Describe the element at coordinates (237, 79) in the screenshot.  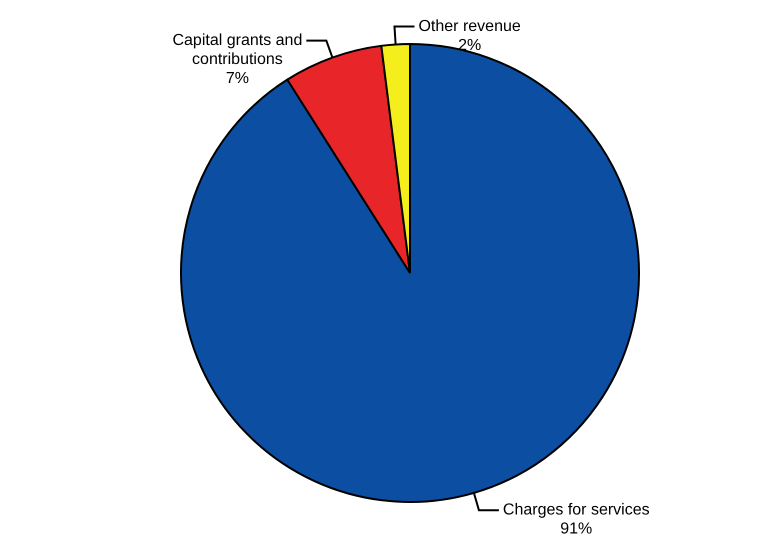
I see `data-label: 7%` at that location.